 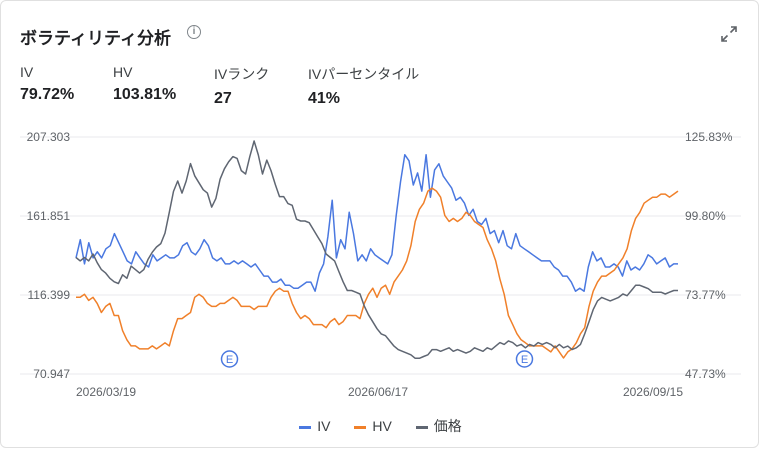 What do you see at coordinates (47, 94) in the screenshot?
I see `stat-value: 79.72%` at bounding box center [47, 94].